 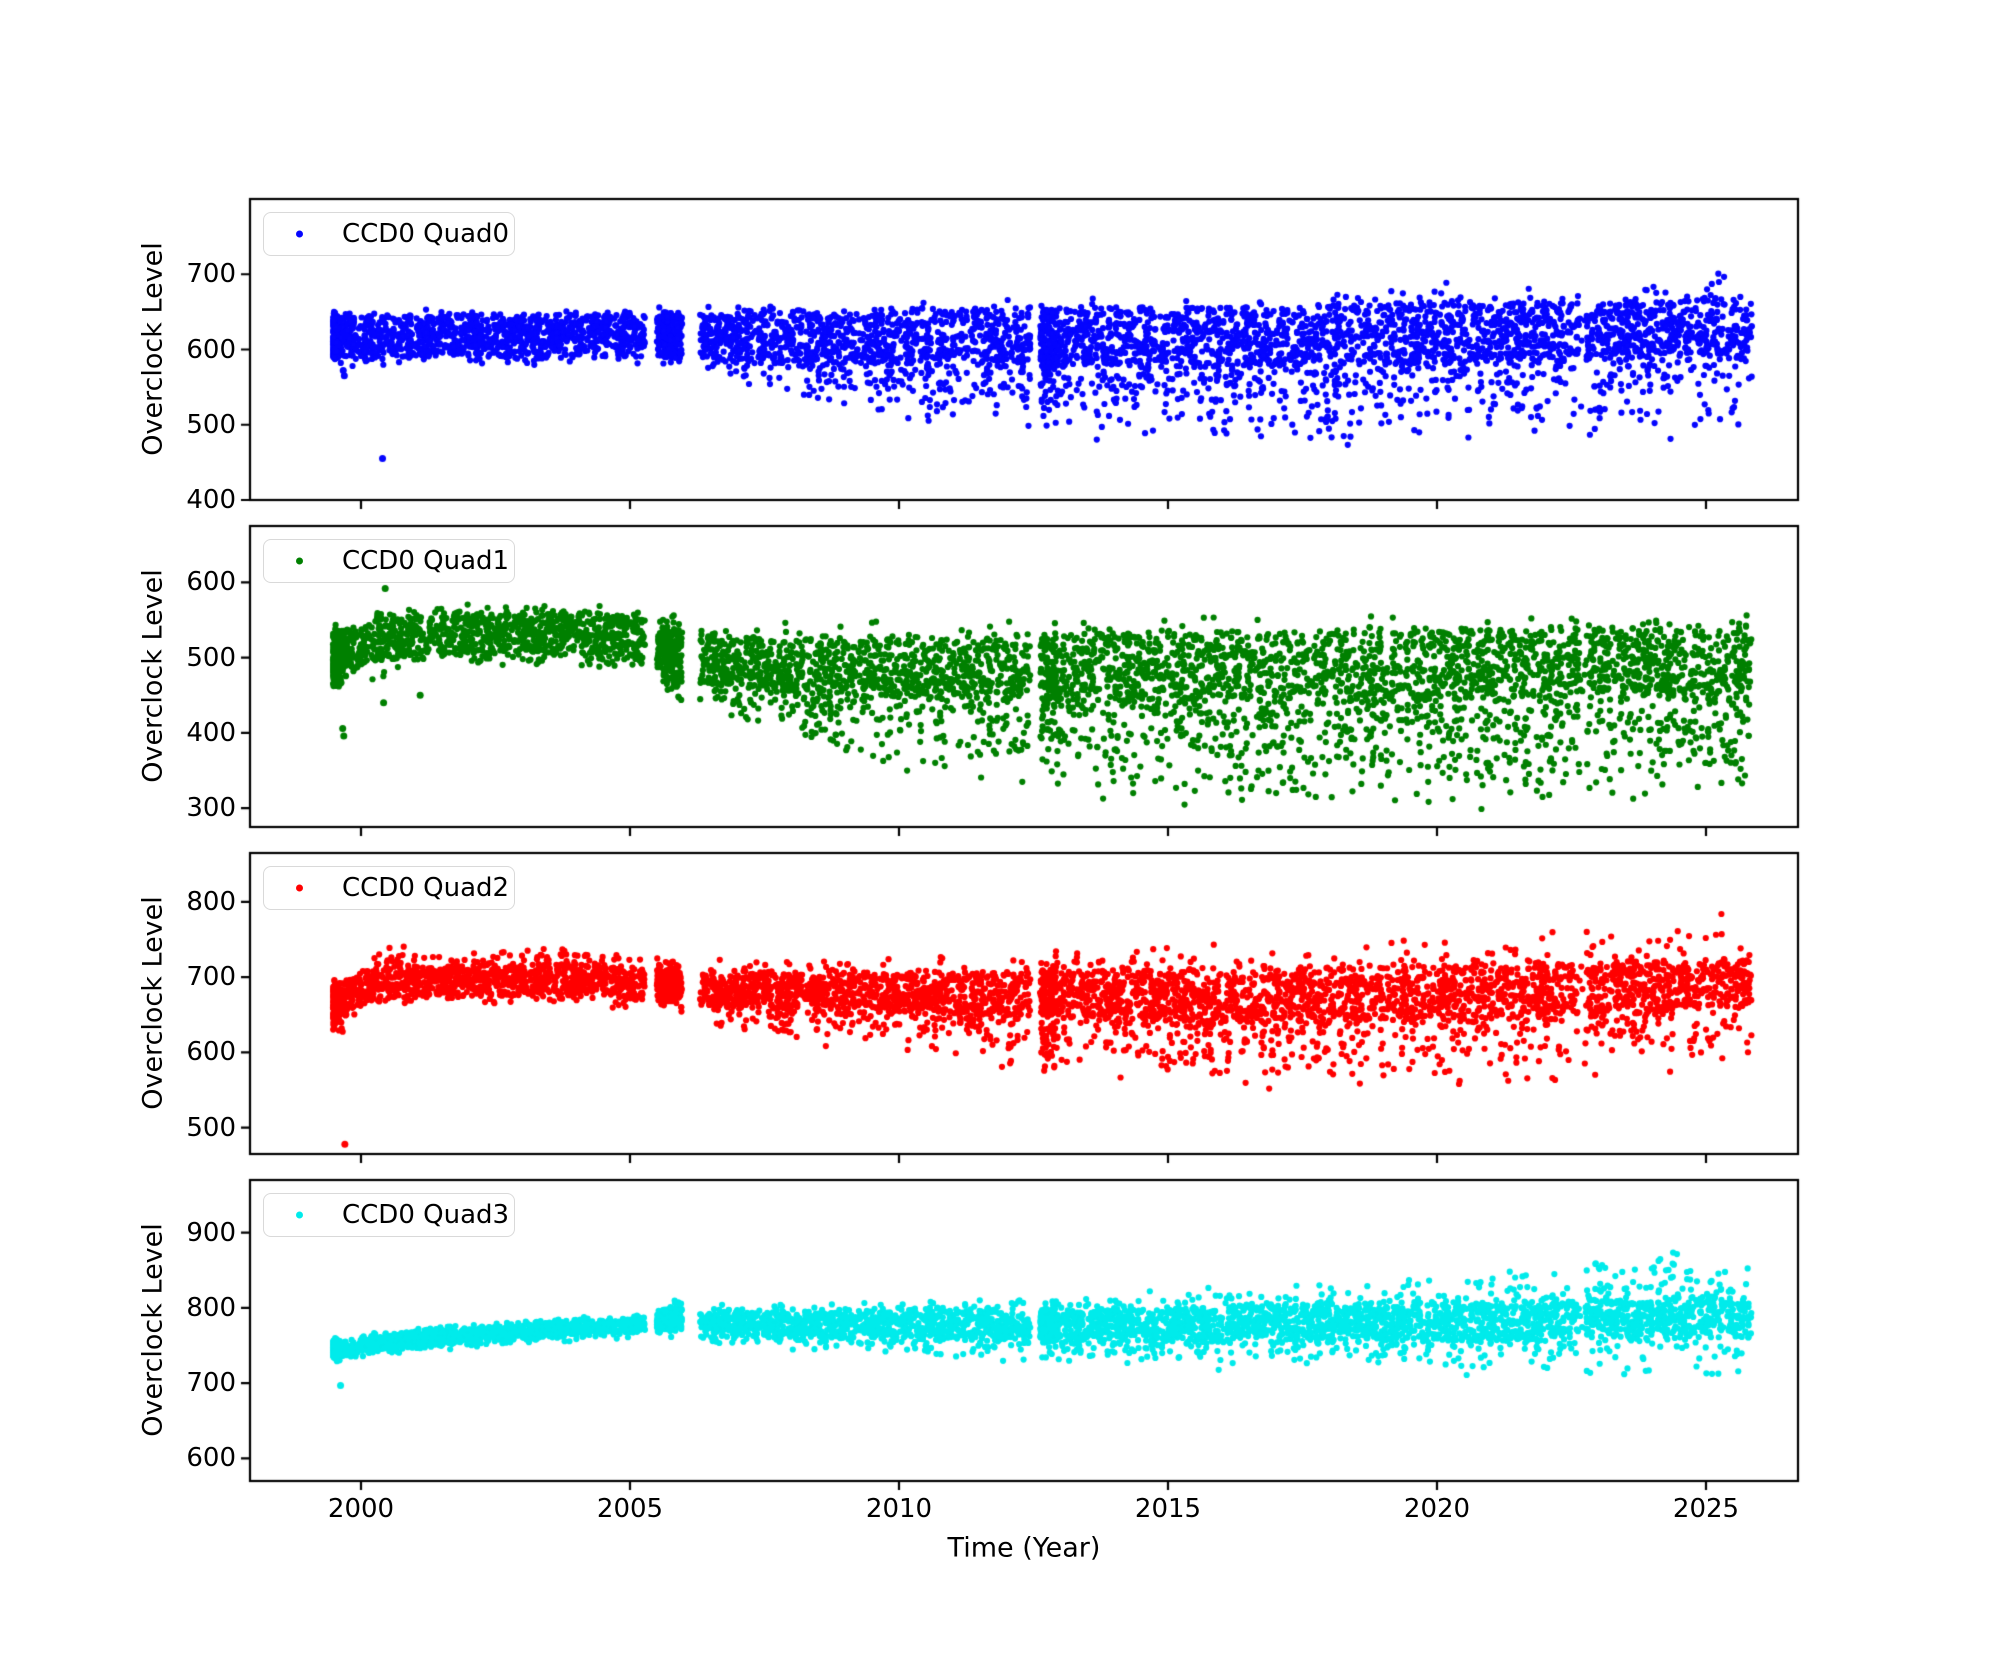 What do you see at coordinates (426, 561) in the screenshot?
I see `legend-label-quad1: CCD0 Quad1` at bounding box center [426, 561].